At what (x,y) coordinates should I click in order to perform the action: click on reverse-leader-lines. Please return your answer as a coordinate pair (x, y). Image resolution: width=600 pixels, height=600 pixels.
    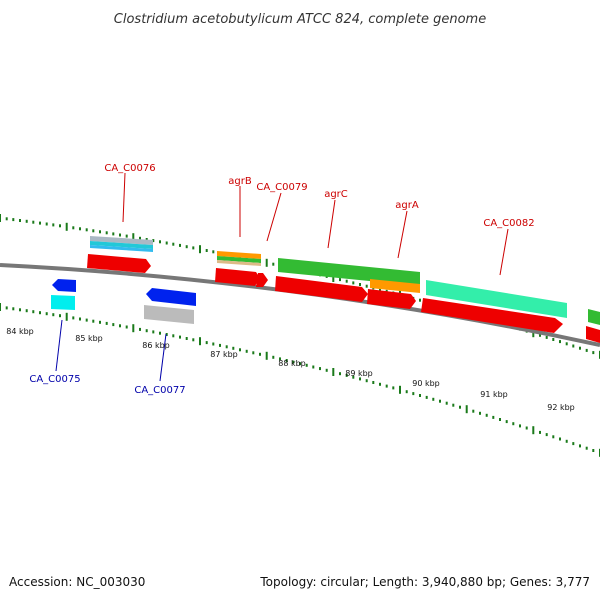
    Looking at the image, I should click on (111, 350).